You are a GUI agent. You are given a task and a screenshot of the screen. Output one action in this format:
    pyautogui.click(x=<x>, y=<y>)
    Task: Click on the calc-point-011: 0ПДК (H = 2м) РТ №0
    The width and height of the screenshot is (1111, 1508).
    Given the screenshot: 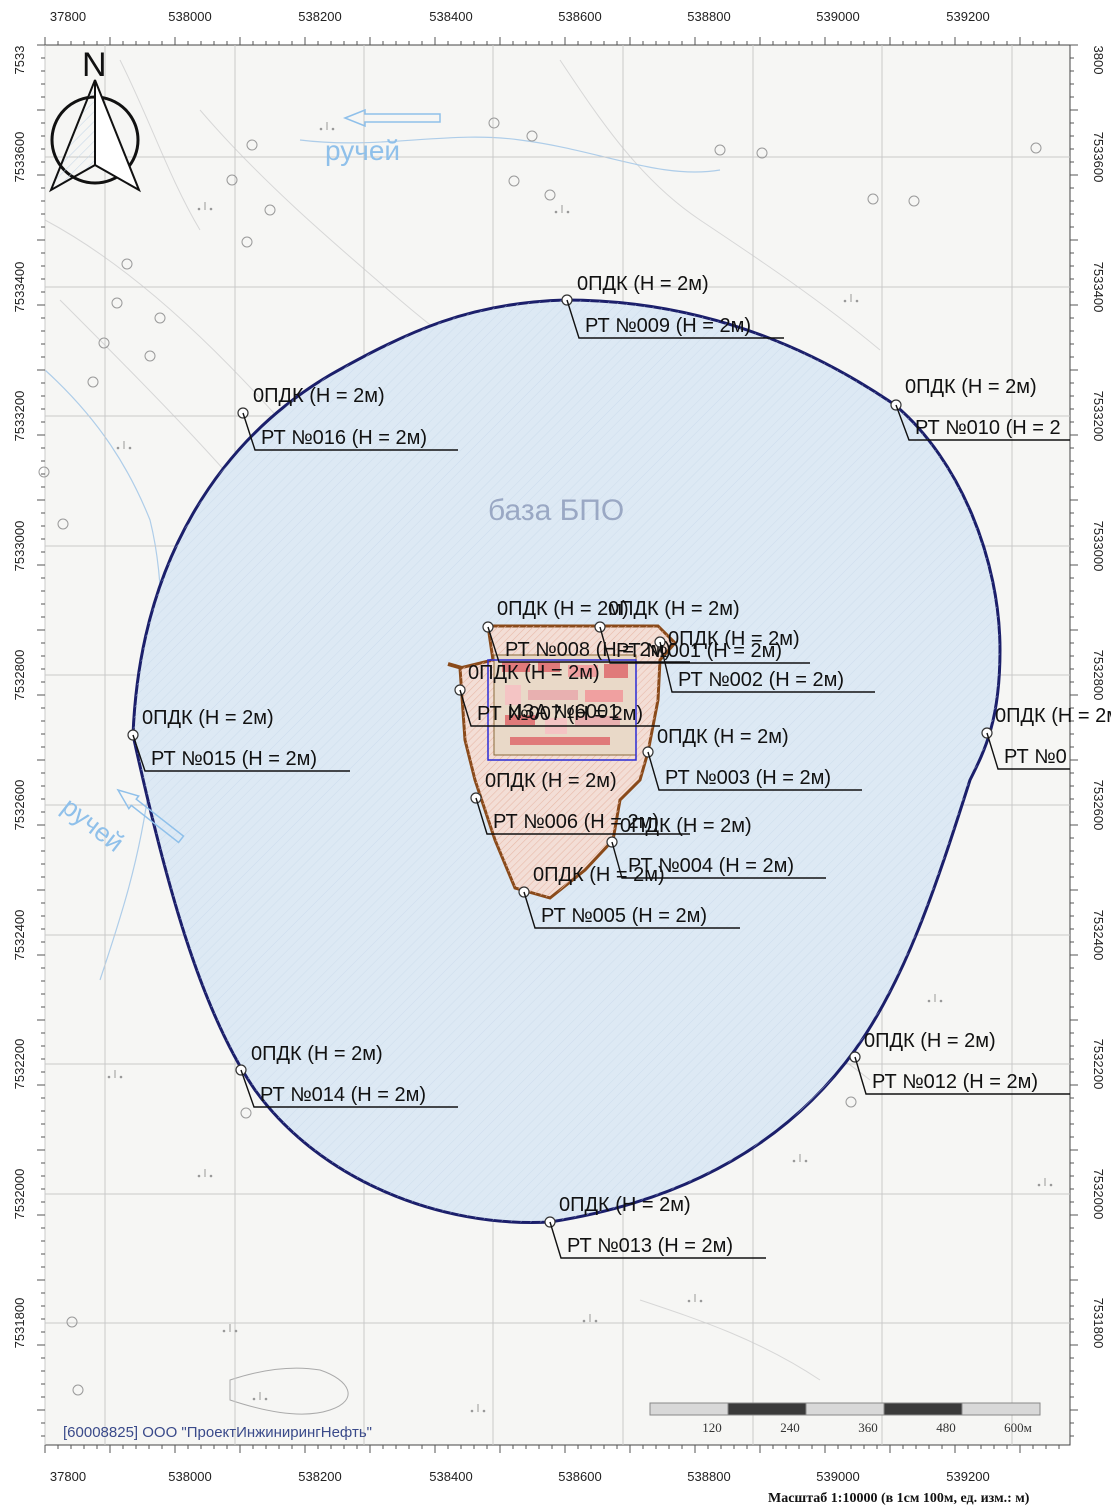 What is the action you would take?
    pyautogui.click(x=1046, y=737)
    